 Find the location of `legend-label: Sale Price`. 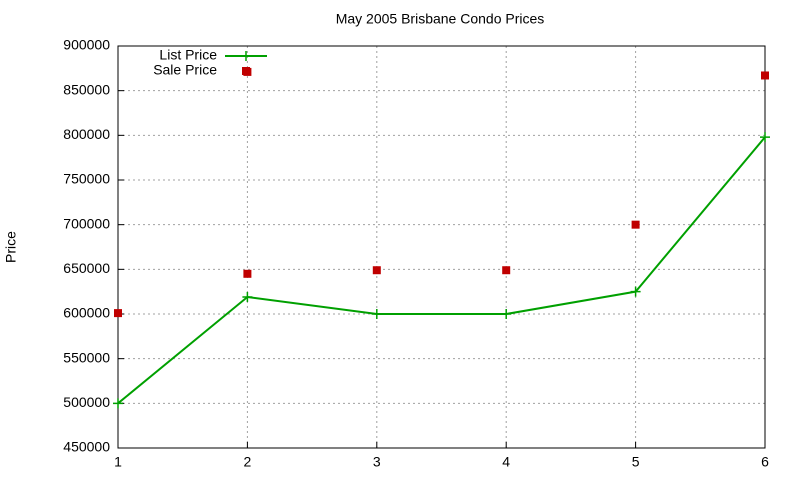

legend-label: Sale Price is located at coordinates (185, 70).